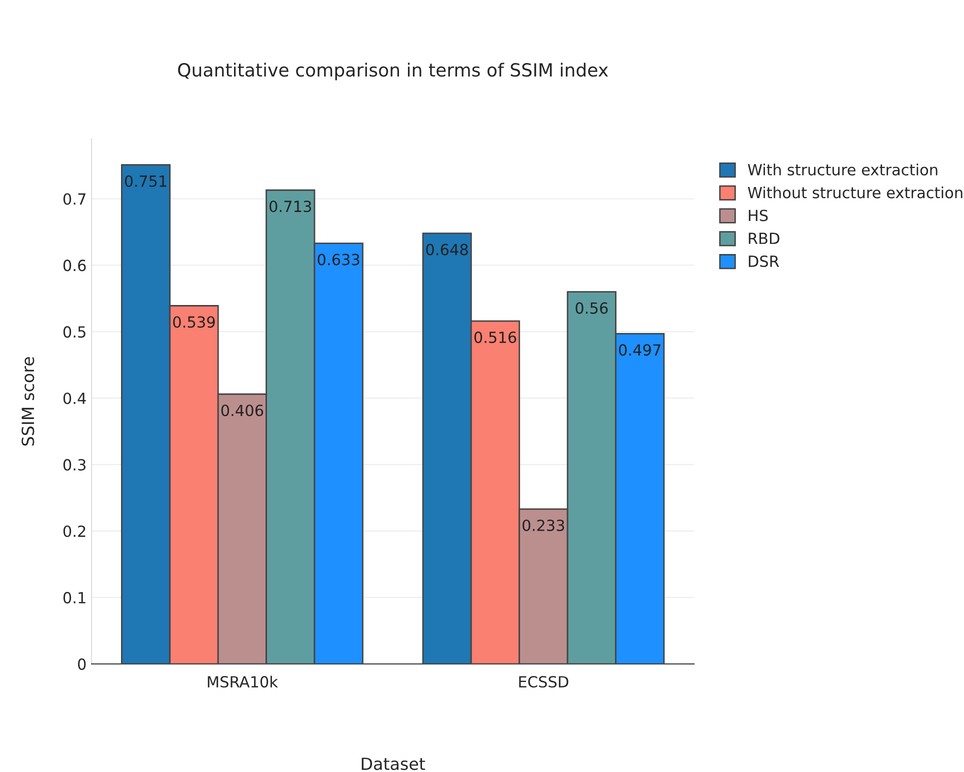 This screenshot has height=772, width=964. Describe the element at coordinates (592, 308) in the screenshot. I see `data-label: 0.56` at that location.